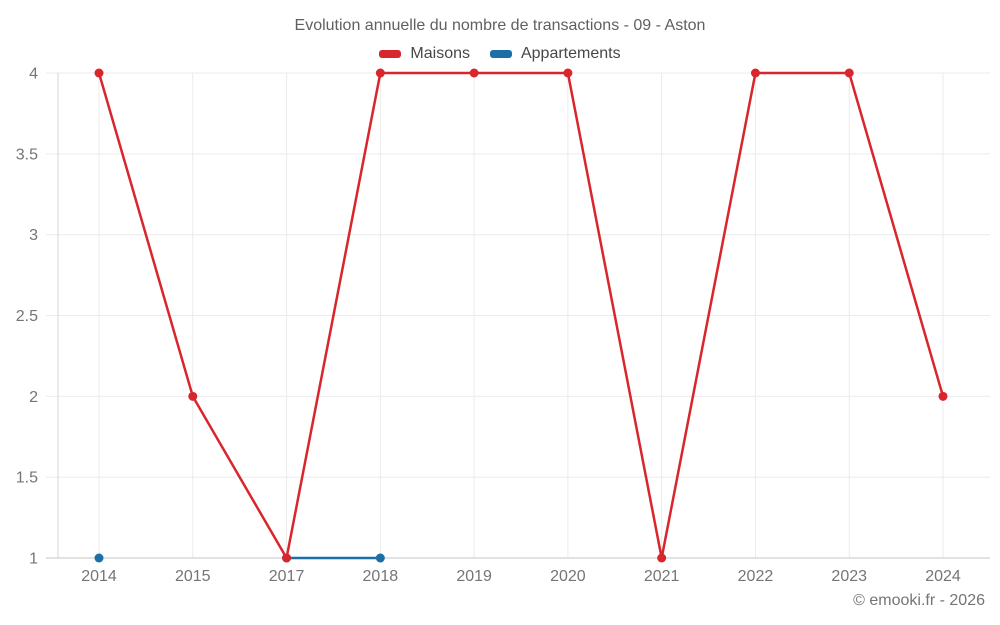 This screenshot has height=625, width=1000. Describe the element at coordinates (474, 73) in the screenshot. I see `maisons-point-2019` at that location.